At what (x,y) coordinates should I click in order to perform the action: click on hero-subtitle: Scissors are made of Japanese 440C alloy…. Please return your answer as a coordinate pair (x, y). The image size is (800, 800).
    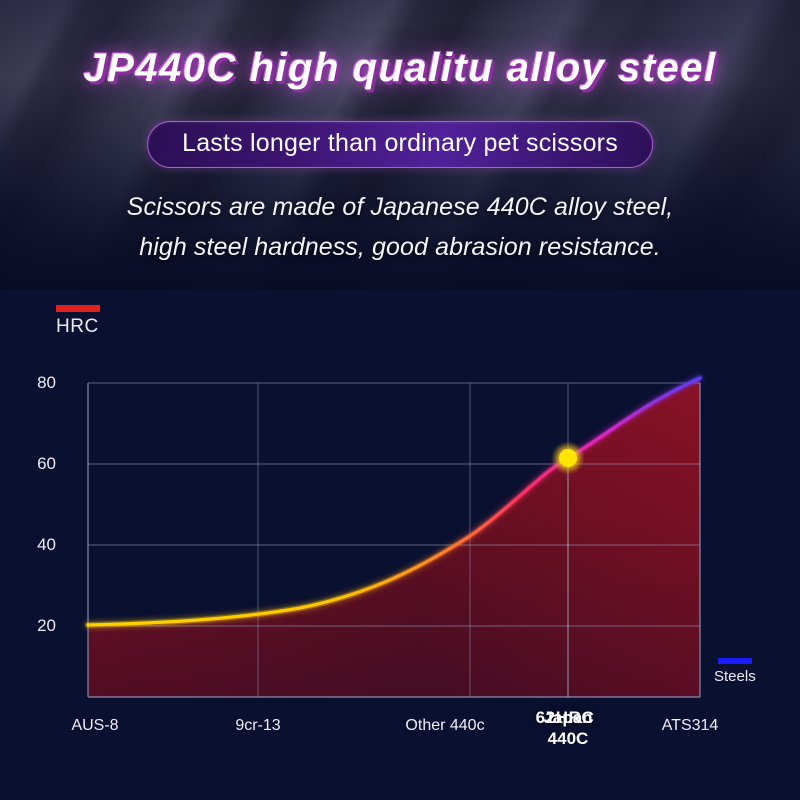
    Looking at the image, I should click on (400, 227).